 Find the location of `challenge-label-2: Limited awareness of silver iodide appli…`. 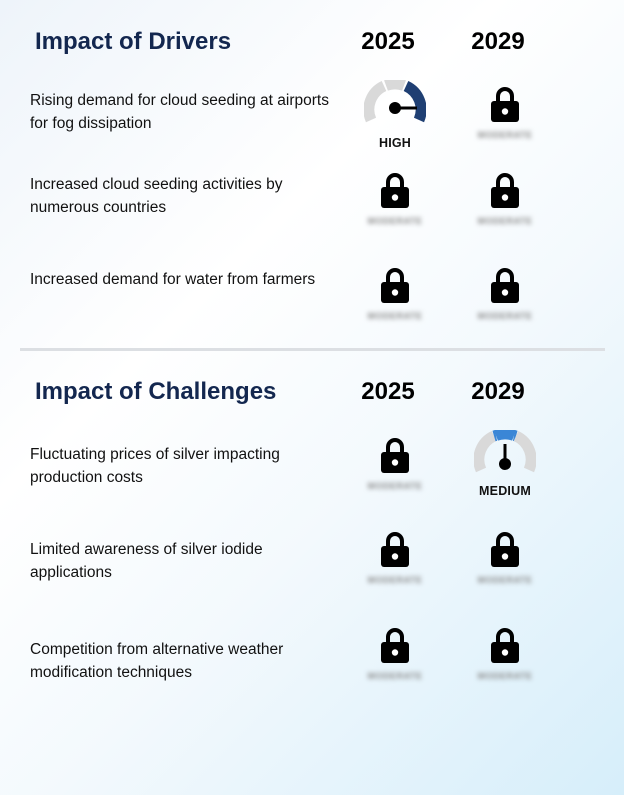

challenge-label-2: Limited awareness of silver iodide appli… is located at coordinates (146, 561).